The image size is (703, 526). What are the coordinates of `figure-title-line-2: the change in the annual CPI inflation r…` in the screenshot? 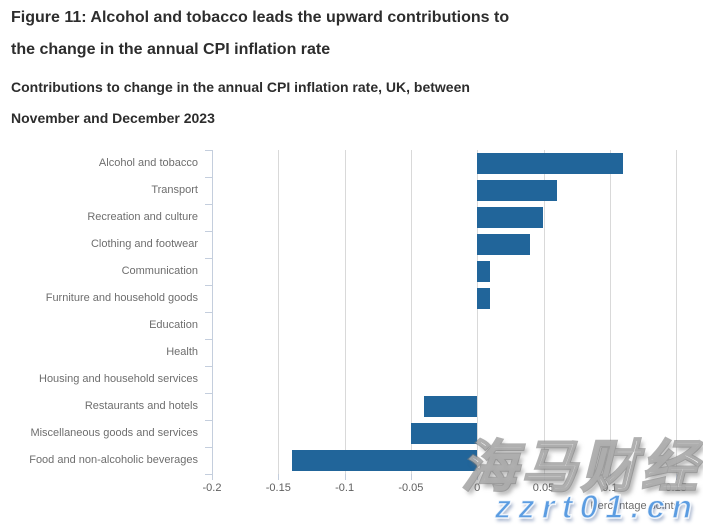 It's located at (171, 49).